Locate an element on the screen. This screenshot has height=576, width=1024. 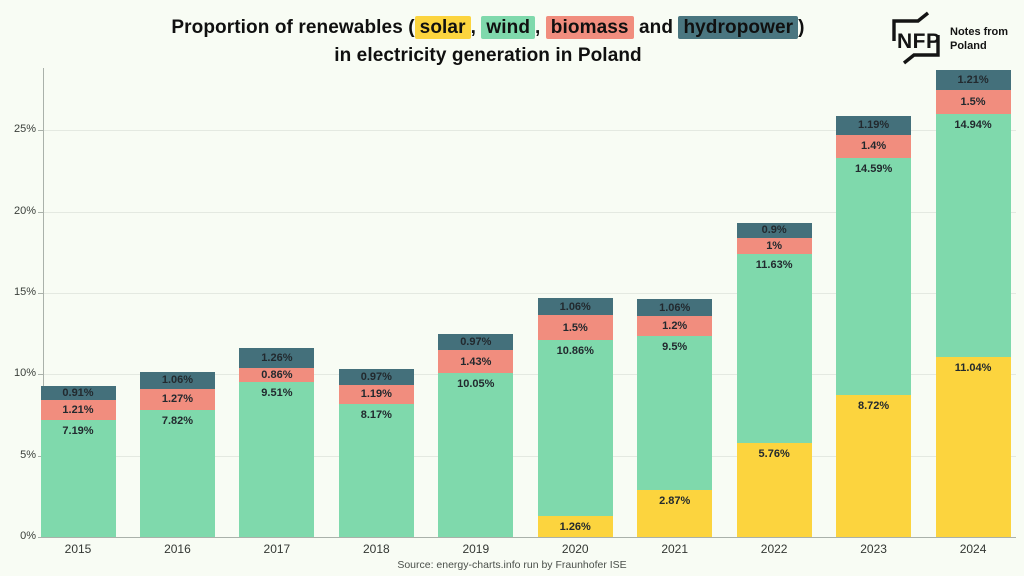
bar-segment-hydropower-2020: 1.06% is located at coordinates (575, 307).